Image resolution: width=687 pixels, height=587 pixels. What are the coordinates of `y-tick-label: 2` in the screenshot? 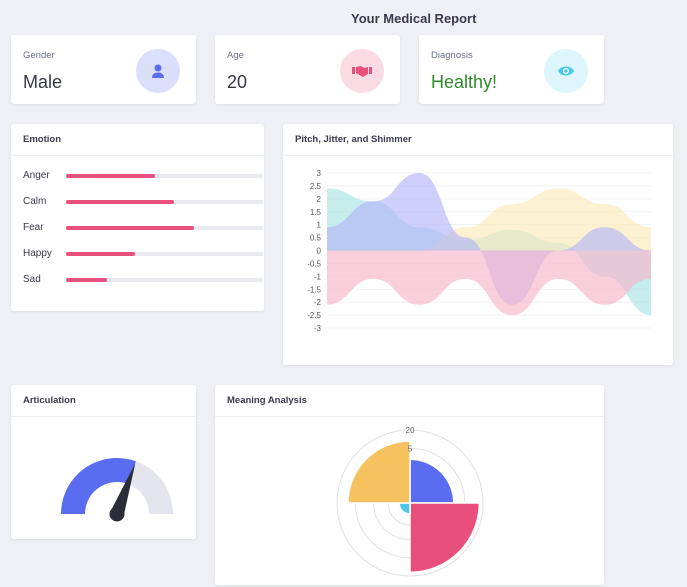 It's located at (319, 199).